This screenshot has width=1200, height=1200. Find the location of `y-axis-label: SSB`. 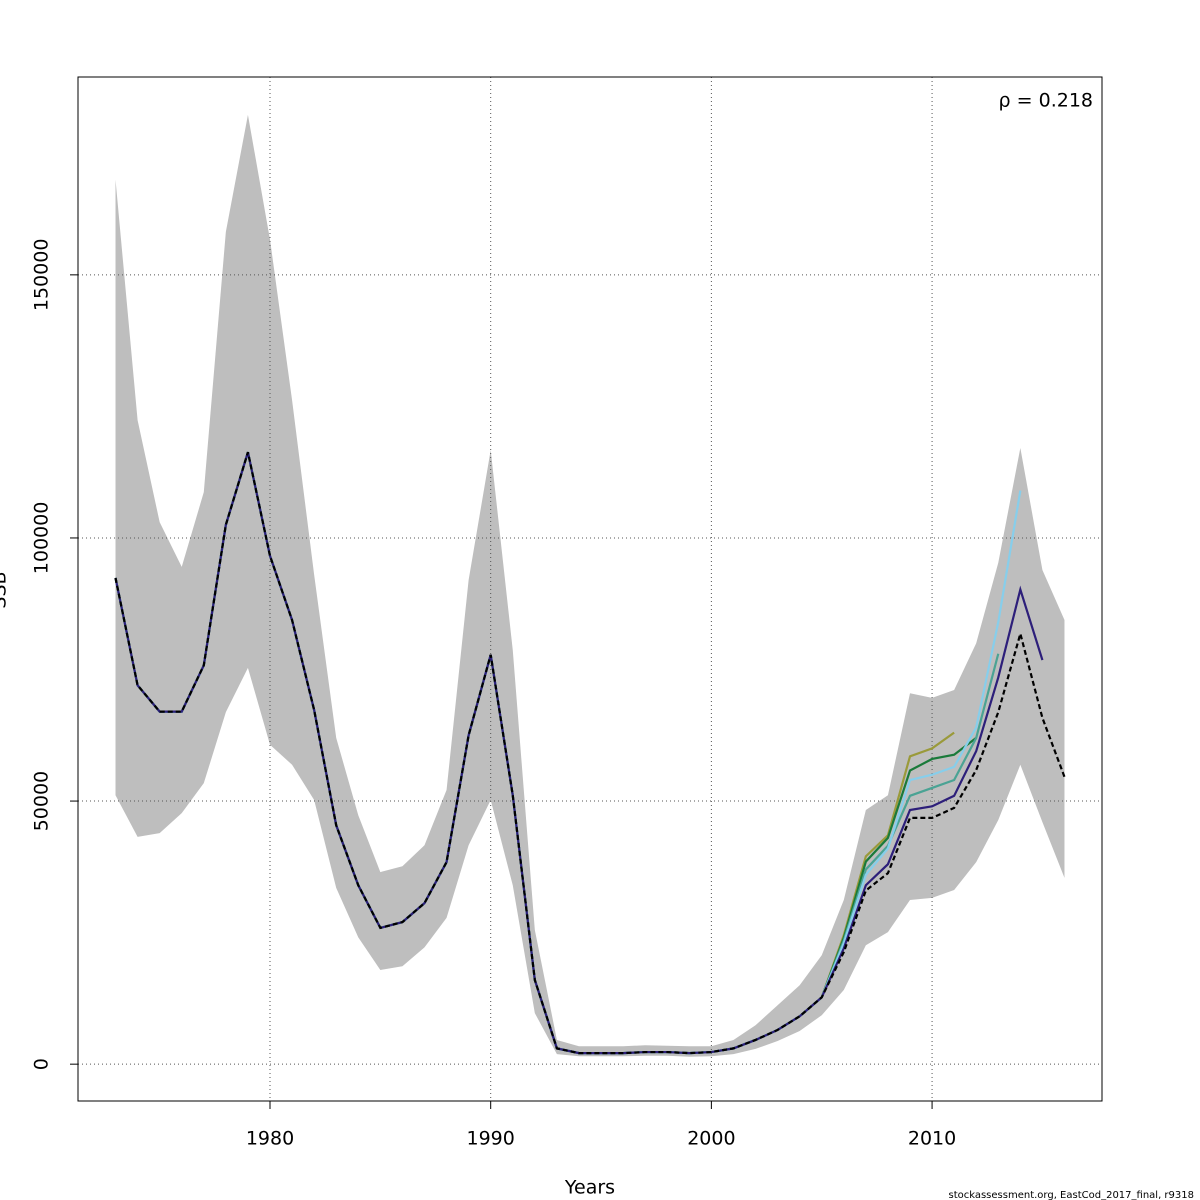

y-axis-label: SSB is located at coordinates (5, 589).